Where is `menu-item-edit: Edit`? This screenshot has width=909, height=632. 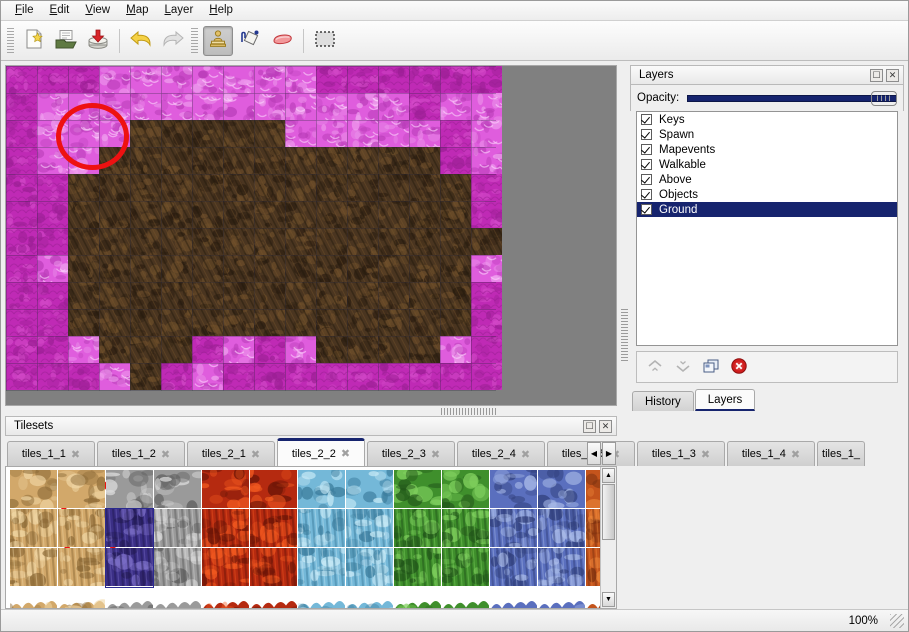 menu-item-edit: Edit is located at coordinates (59, 10).